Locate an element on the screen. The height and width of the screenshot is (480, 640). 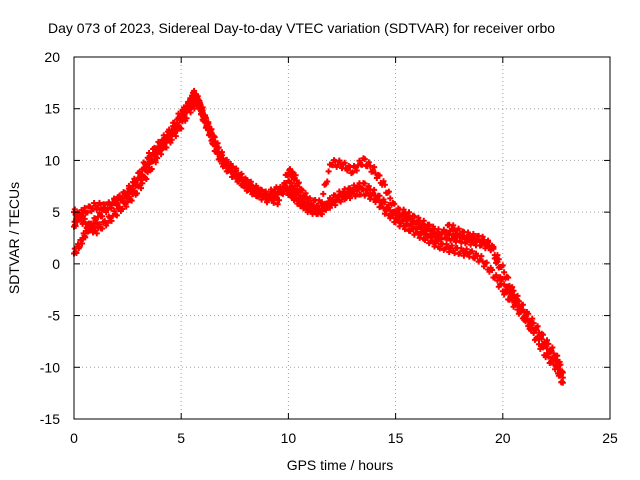
y-tick-label: 0 is located at coordinates (56, 264).